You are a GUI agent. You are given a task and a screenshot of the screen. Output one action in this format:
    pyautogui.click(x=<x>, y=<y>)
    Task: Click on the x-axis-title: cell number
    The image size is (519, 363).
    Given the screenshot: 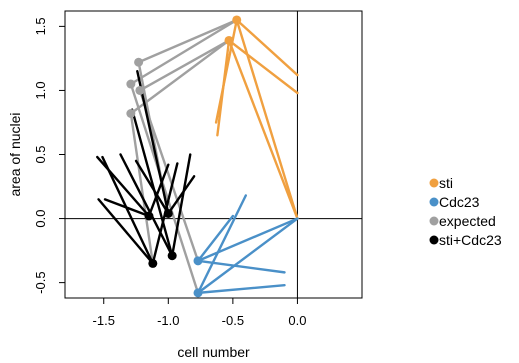 What is the action you would take?
    pyautogui.click(x=213, y=352)
    